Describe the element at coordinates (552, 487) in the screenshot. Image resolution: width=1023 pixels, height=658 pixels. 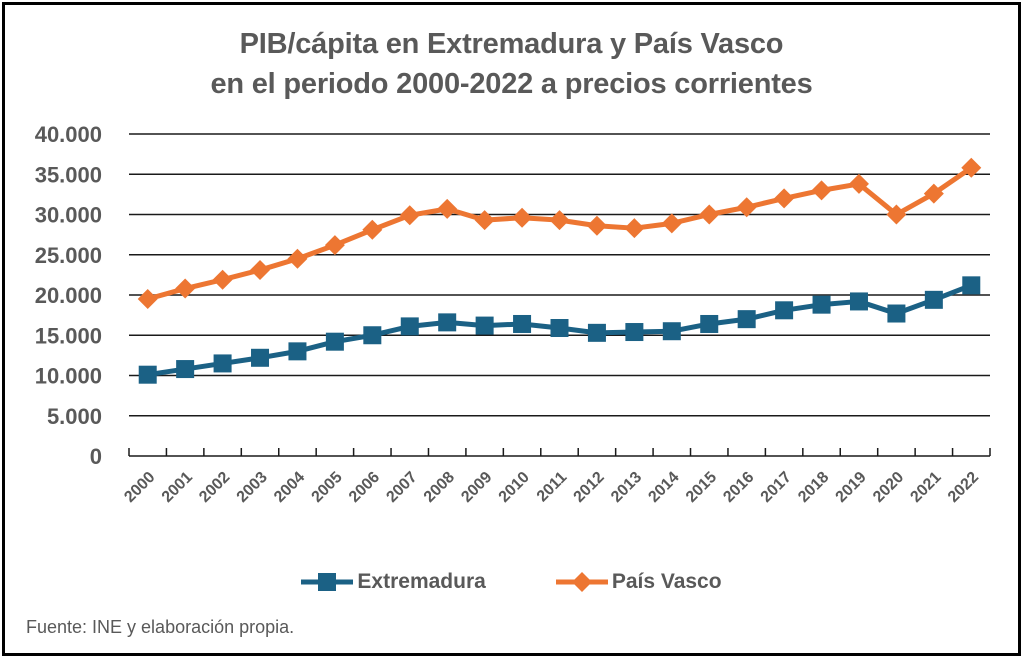
I see `x-tick-label: 2011` at that location.